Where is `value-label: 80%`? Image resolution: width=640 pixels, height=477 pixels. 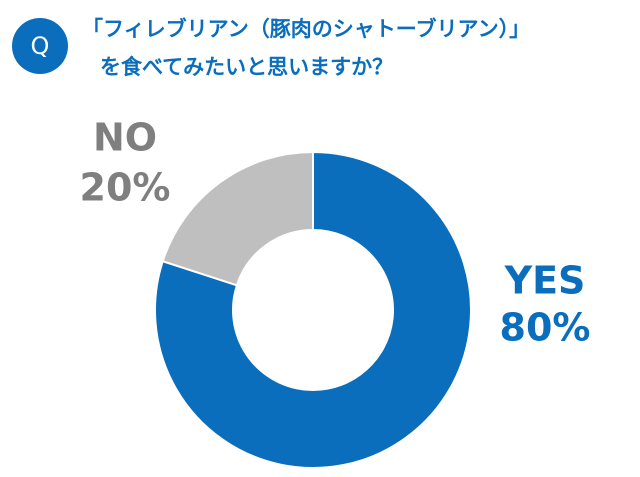
value-label: 80% is located at coordinates (545, 328).